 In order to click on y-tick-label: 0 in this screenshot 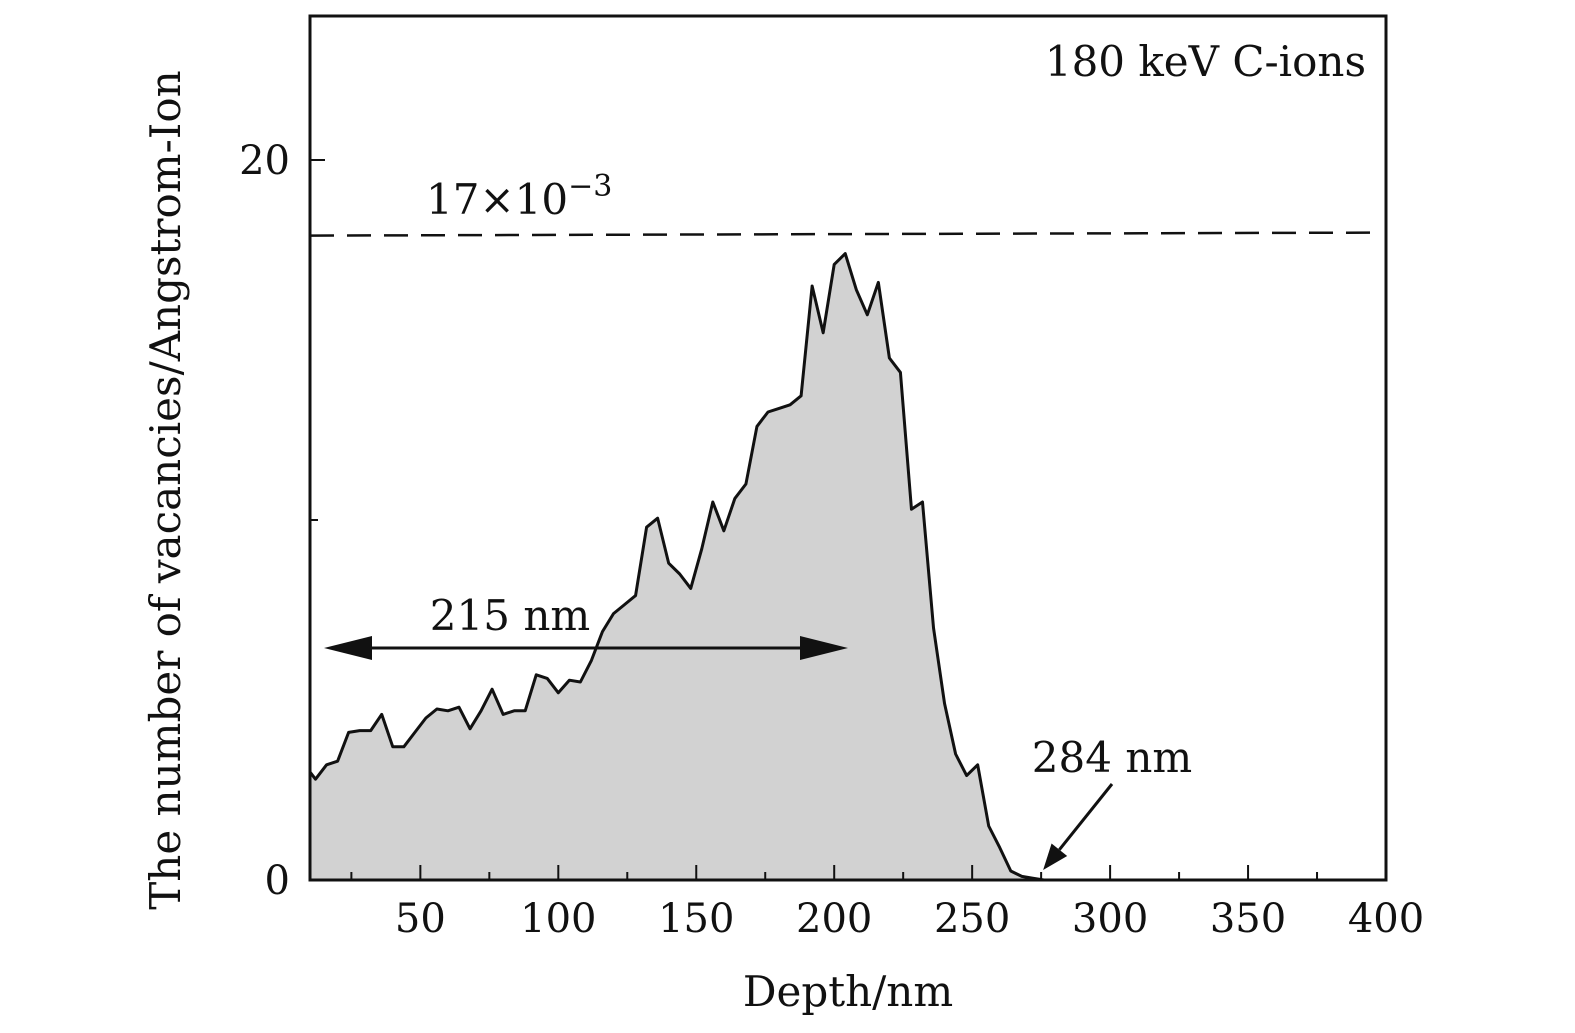, I will do `click(277, 881)`.